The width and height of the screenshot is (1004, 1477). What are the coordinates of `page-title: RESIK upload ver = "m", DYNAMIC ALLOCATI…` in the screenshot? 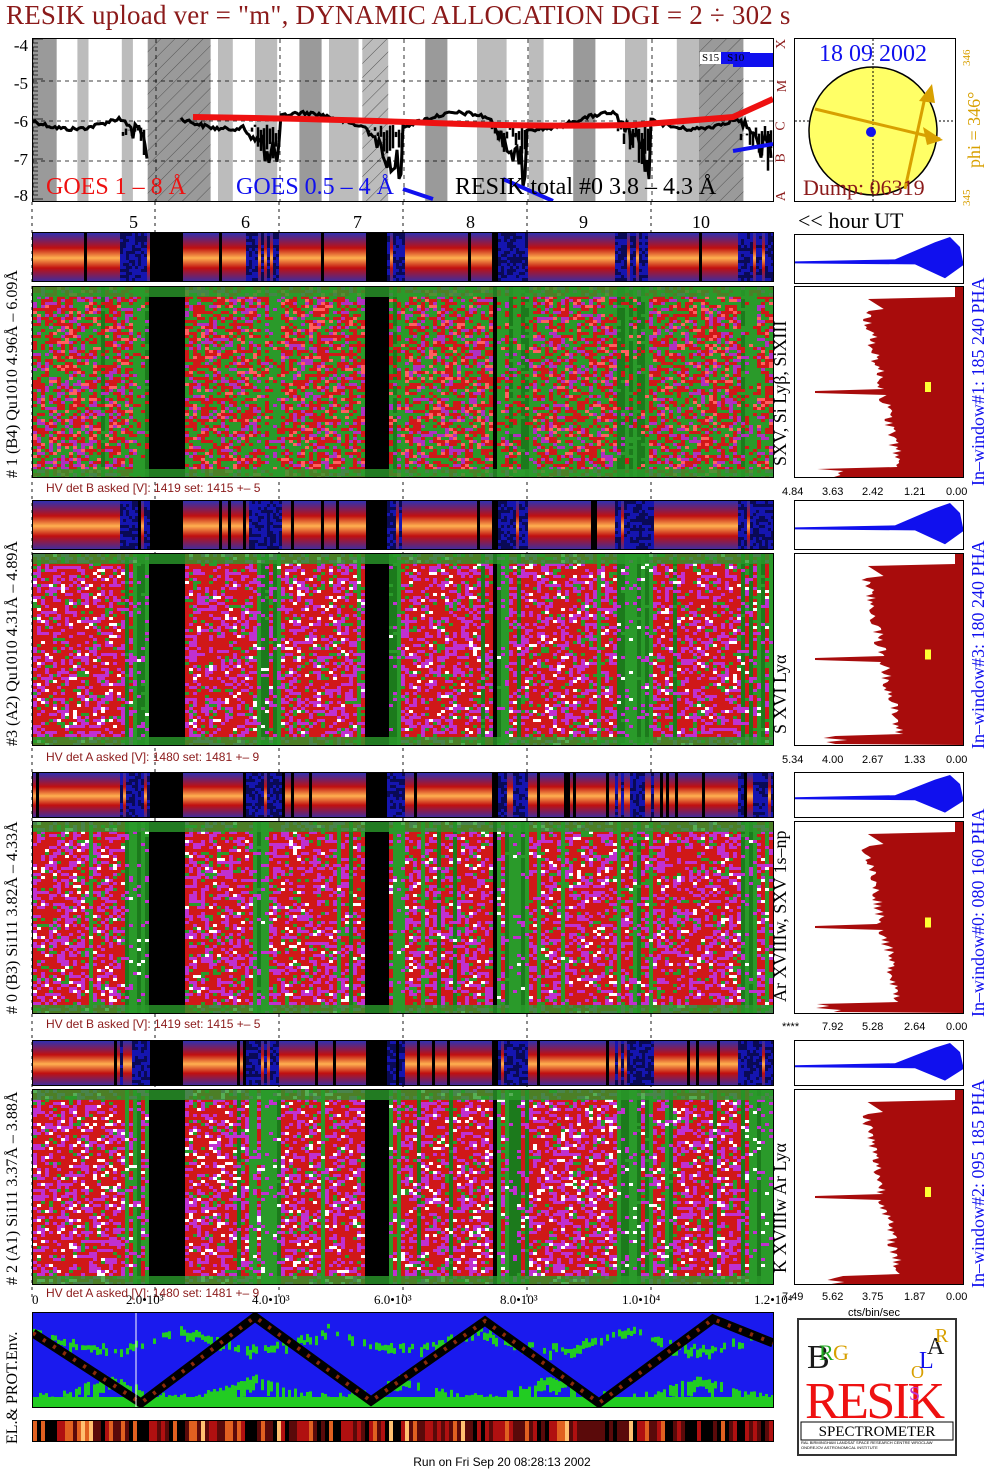 It's located at (398, 15).